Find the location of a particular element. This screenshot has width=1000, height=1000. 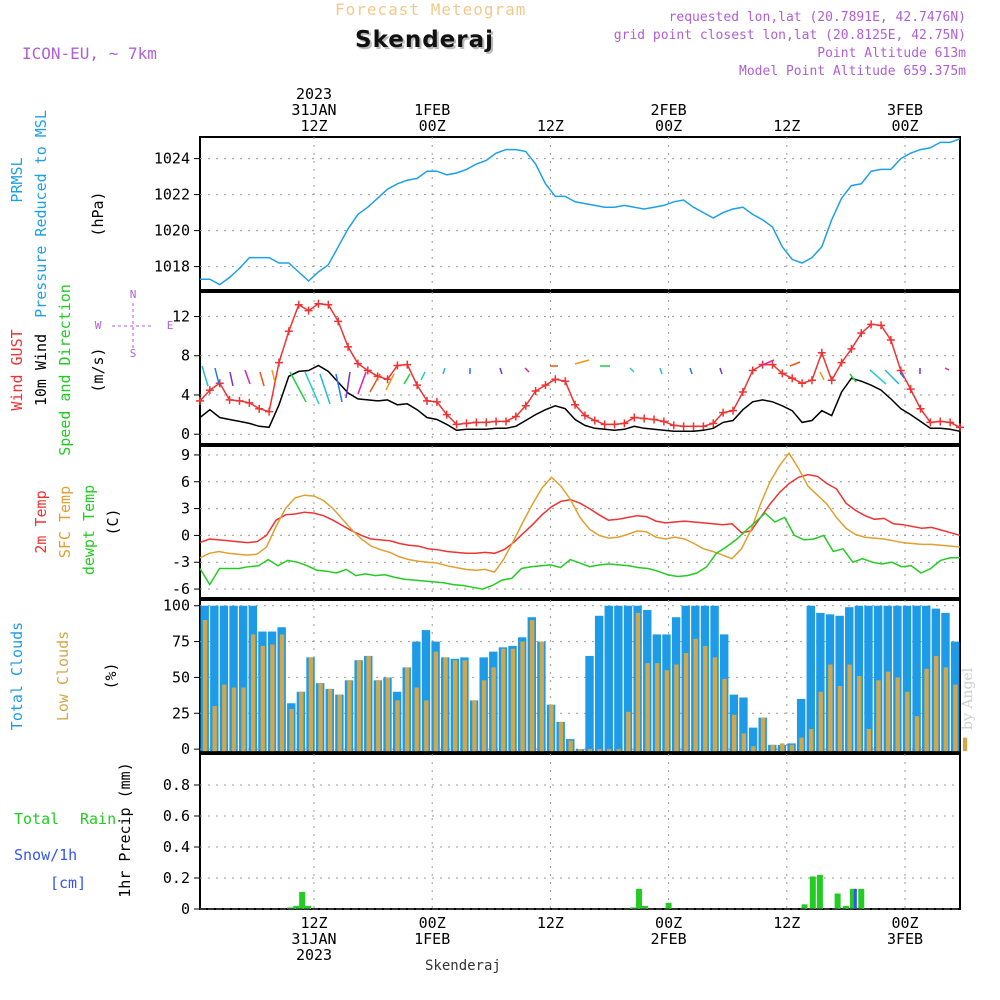

temp-dewpt-line is located at coordinates (579, 551).